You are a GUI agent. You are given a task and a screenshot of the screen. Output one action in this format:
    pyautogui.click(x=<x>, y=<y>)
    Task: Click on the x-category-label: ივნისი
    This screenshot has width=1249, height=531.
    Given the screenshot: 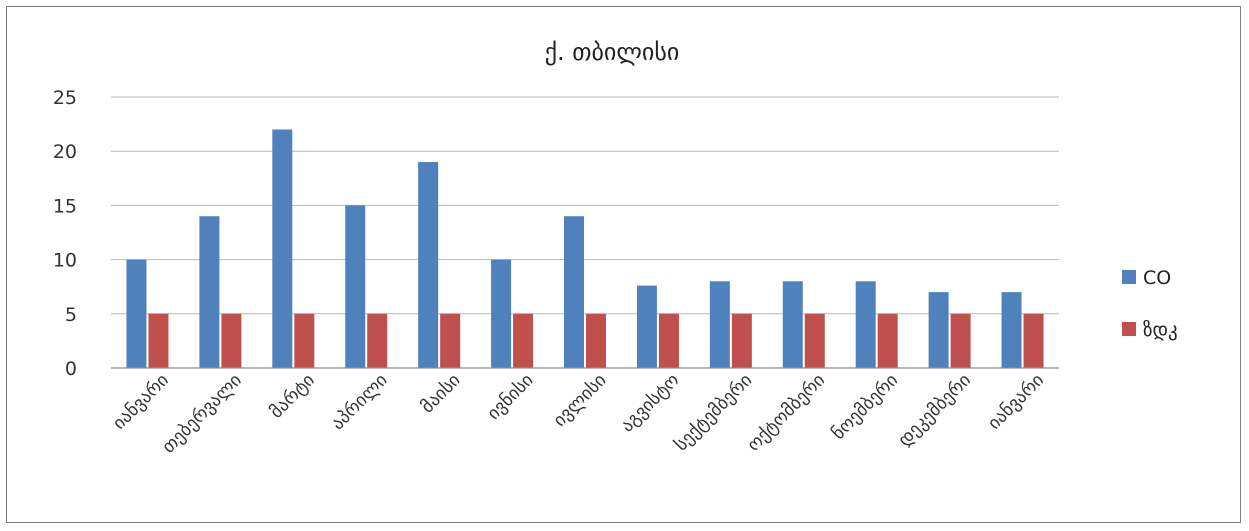 What is the action you would take?
    pyautogui.click(x=510, y=397)
    